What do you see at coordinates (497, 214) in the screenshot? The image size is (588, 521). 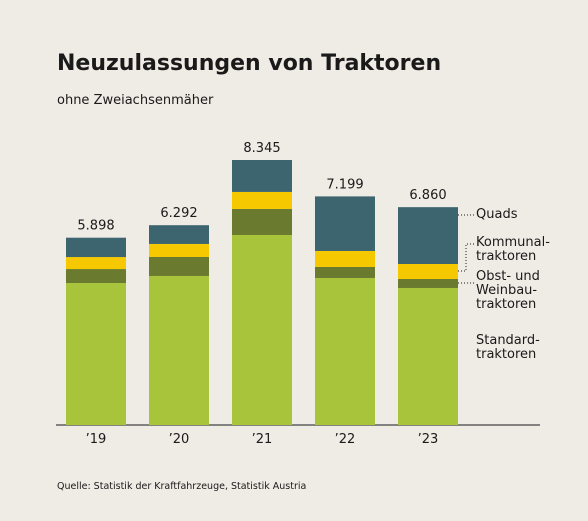 I see `legend-label: Quads` at bounding box center [497, 214].